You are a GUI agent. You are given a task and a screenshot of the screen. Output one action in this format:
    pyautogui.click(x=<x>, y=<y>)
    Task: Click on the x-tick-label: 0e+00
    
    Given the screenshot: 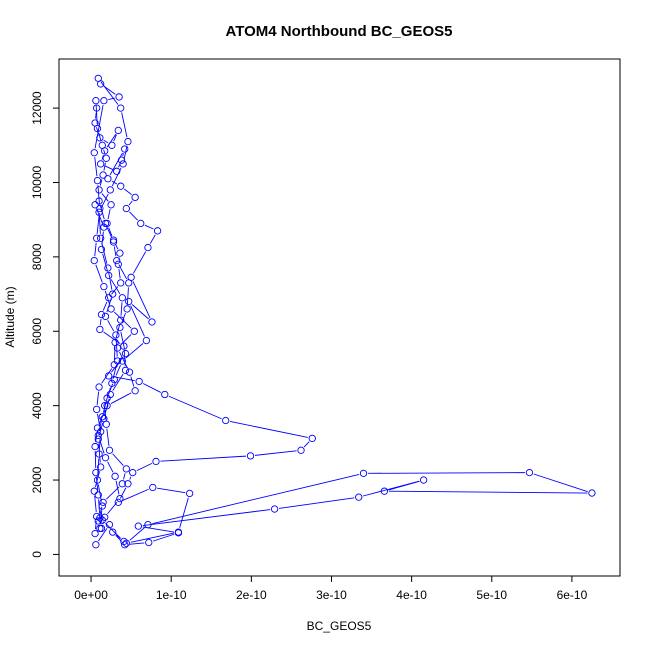 What is the action you would take?
    pyautogui.click(x=91, y=595)
    